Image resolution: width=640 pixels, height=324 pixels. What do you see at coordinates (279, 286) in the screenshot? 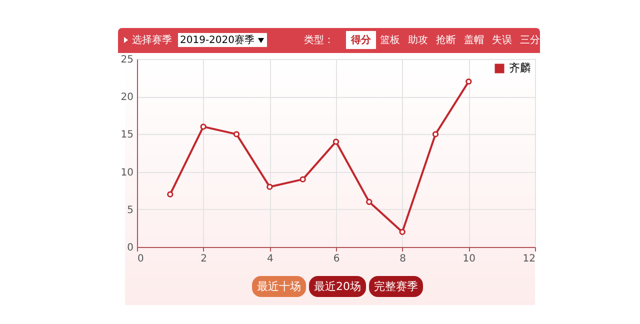
I see `text: 最近十场` at bounding box center [279, 286].